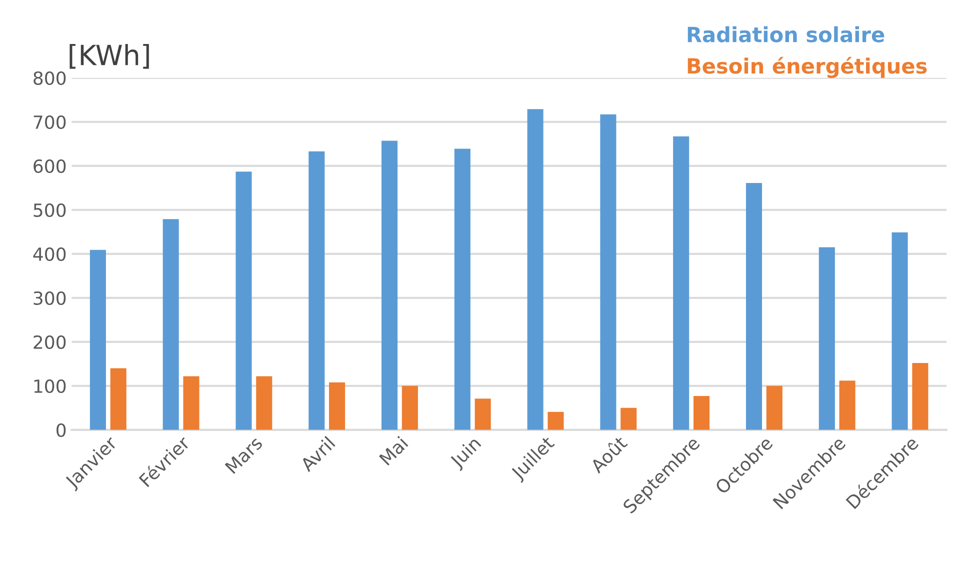  I want to click on y-tick-label: 0, so click(61, 430).